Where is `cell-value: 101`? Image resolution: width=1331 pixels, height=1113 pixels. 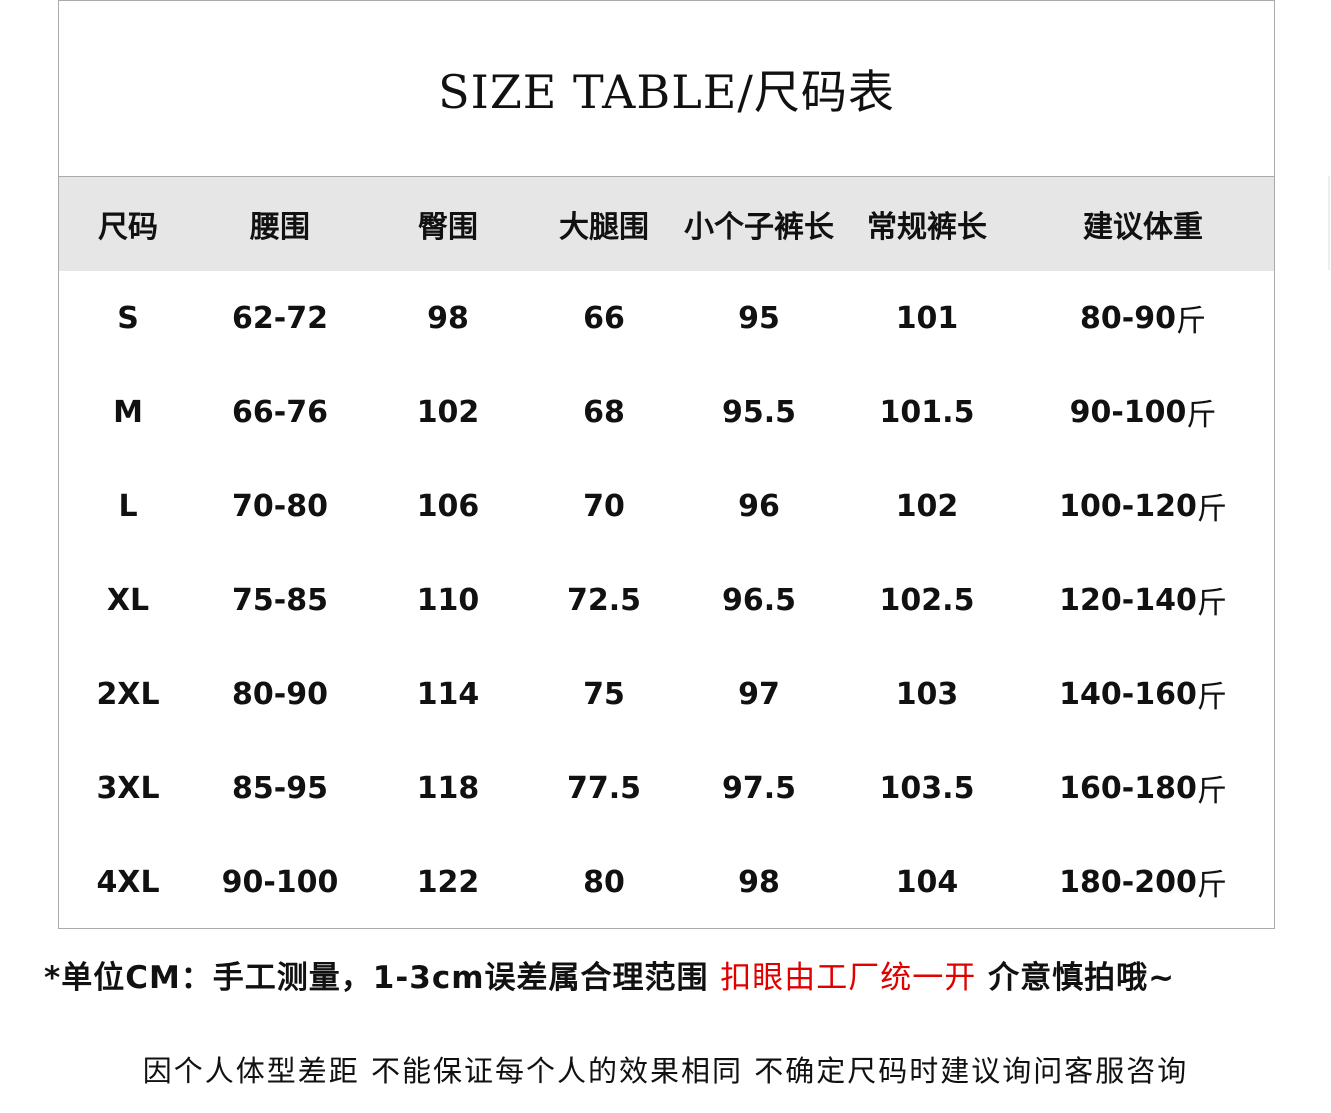 cell-value: 101 is located at coordinates (927, 318).